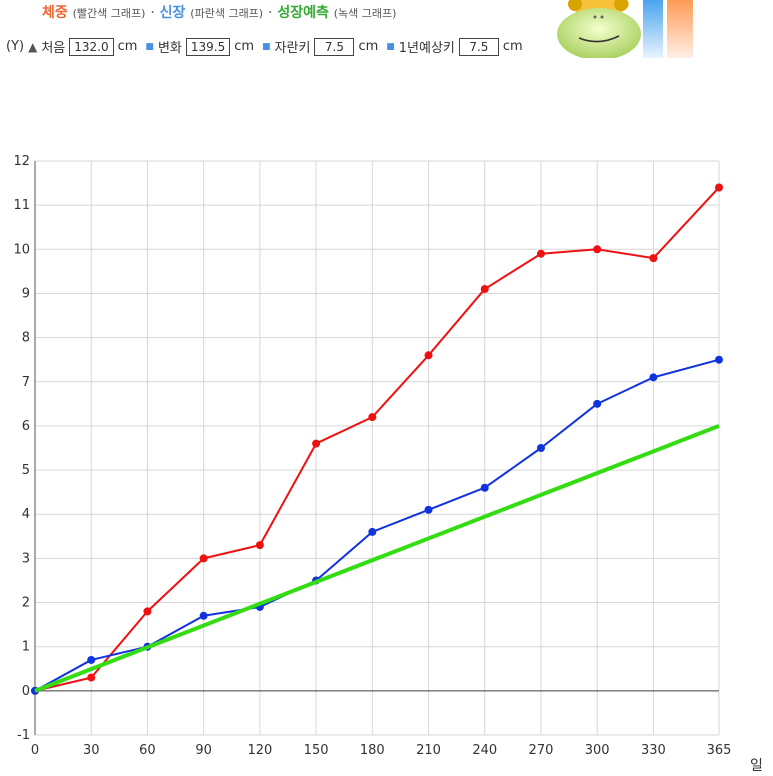 Image resolution: width=773 pixels, height=776 pixels. Describe the element at coordinates (203, 750) in the screenshot. I see `x-tick-label: 90` at that location.